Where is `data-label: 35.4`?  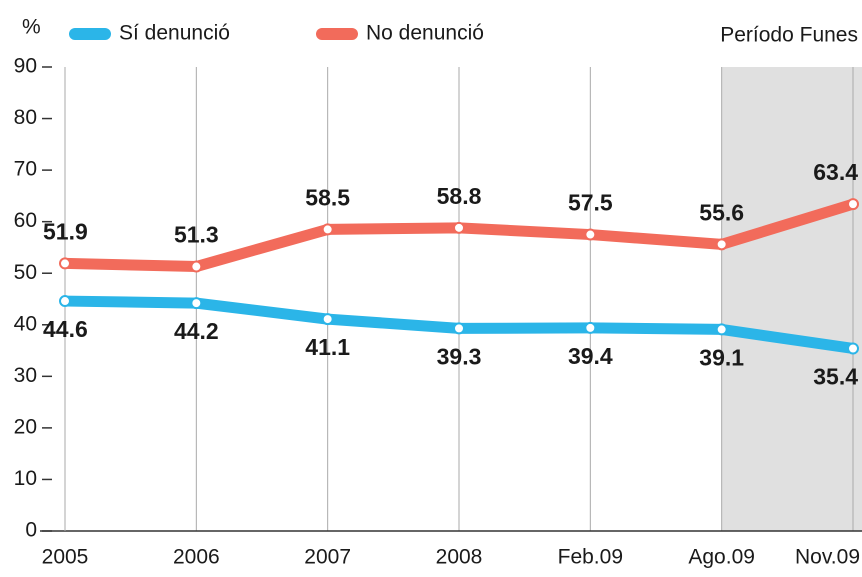
data-label: 35.4 is located at coordinates (835, 377).